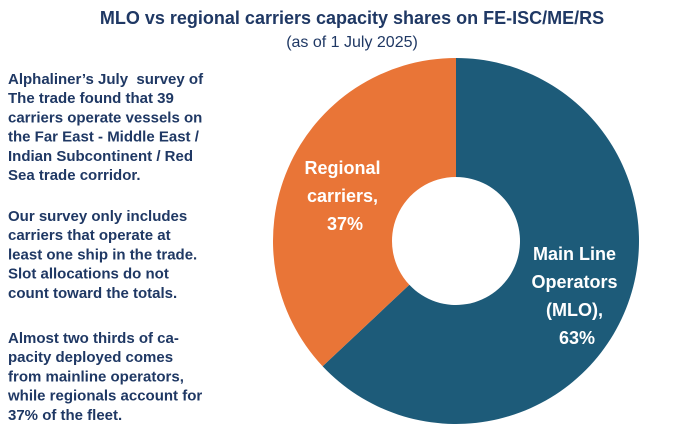  I want to click on note-line: Slot allocations do not, so click(88, 274).